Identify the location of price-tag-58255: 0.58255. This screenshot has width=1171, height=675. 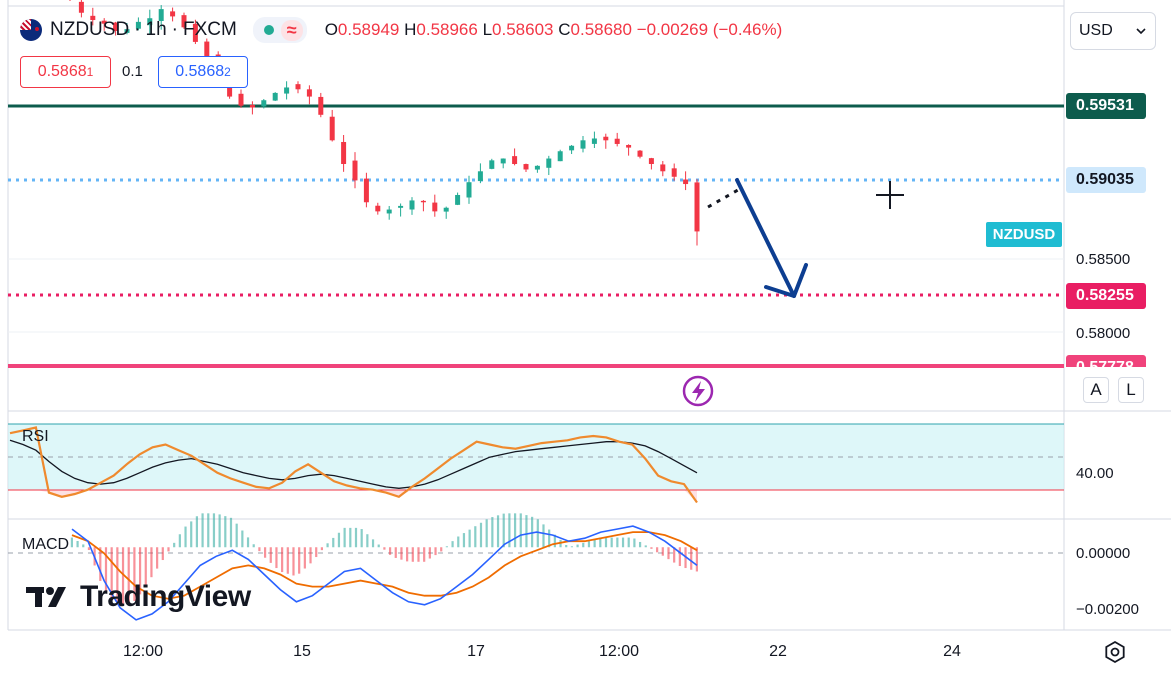
(1106, 296).